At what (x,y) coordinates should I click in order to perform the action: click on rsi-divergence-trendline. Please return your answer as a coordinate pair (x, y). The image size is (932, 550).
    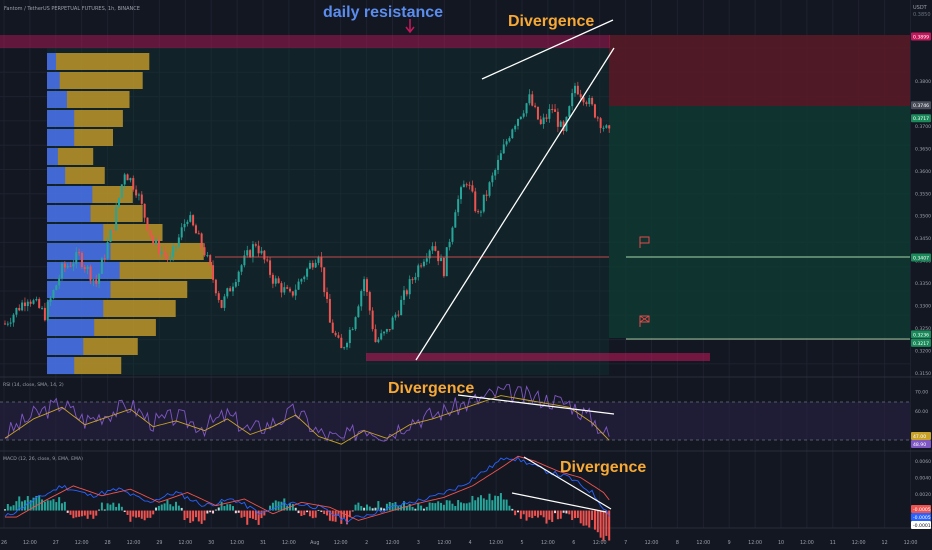
    Looking at the image, I should click on (536, 404).